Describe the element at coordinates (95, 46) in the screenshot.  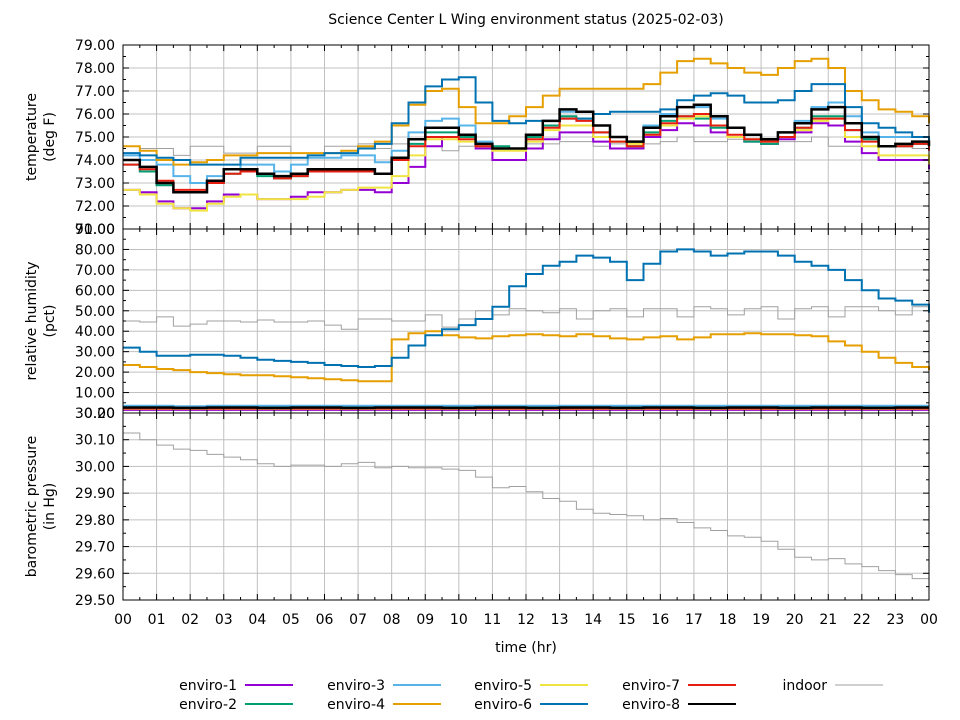
I see `y-tick-label: 79.00` at that location.